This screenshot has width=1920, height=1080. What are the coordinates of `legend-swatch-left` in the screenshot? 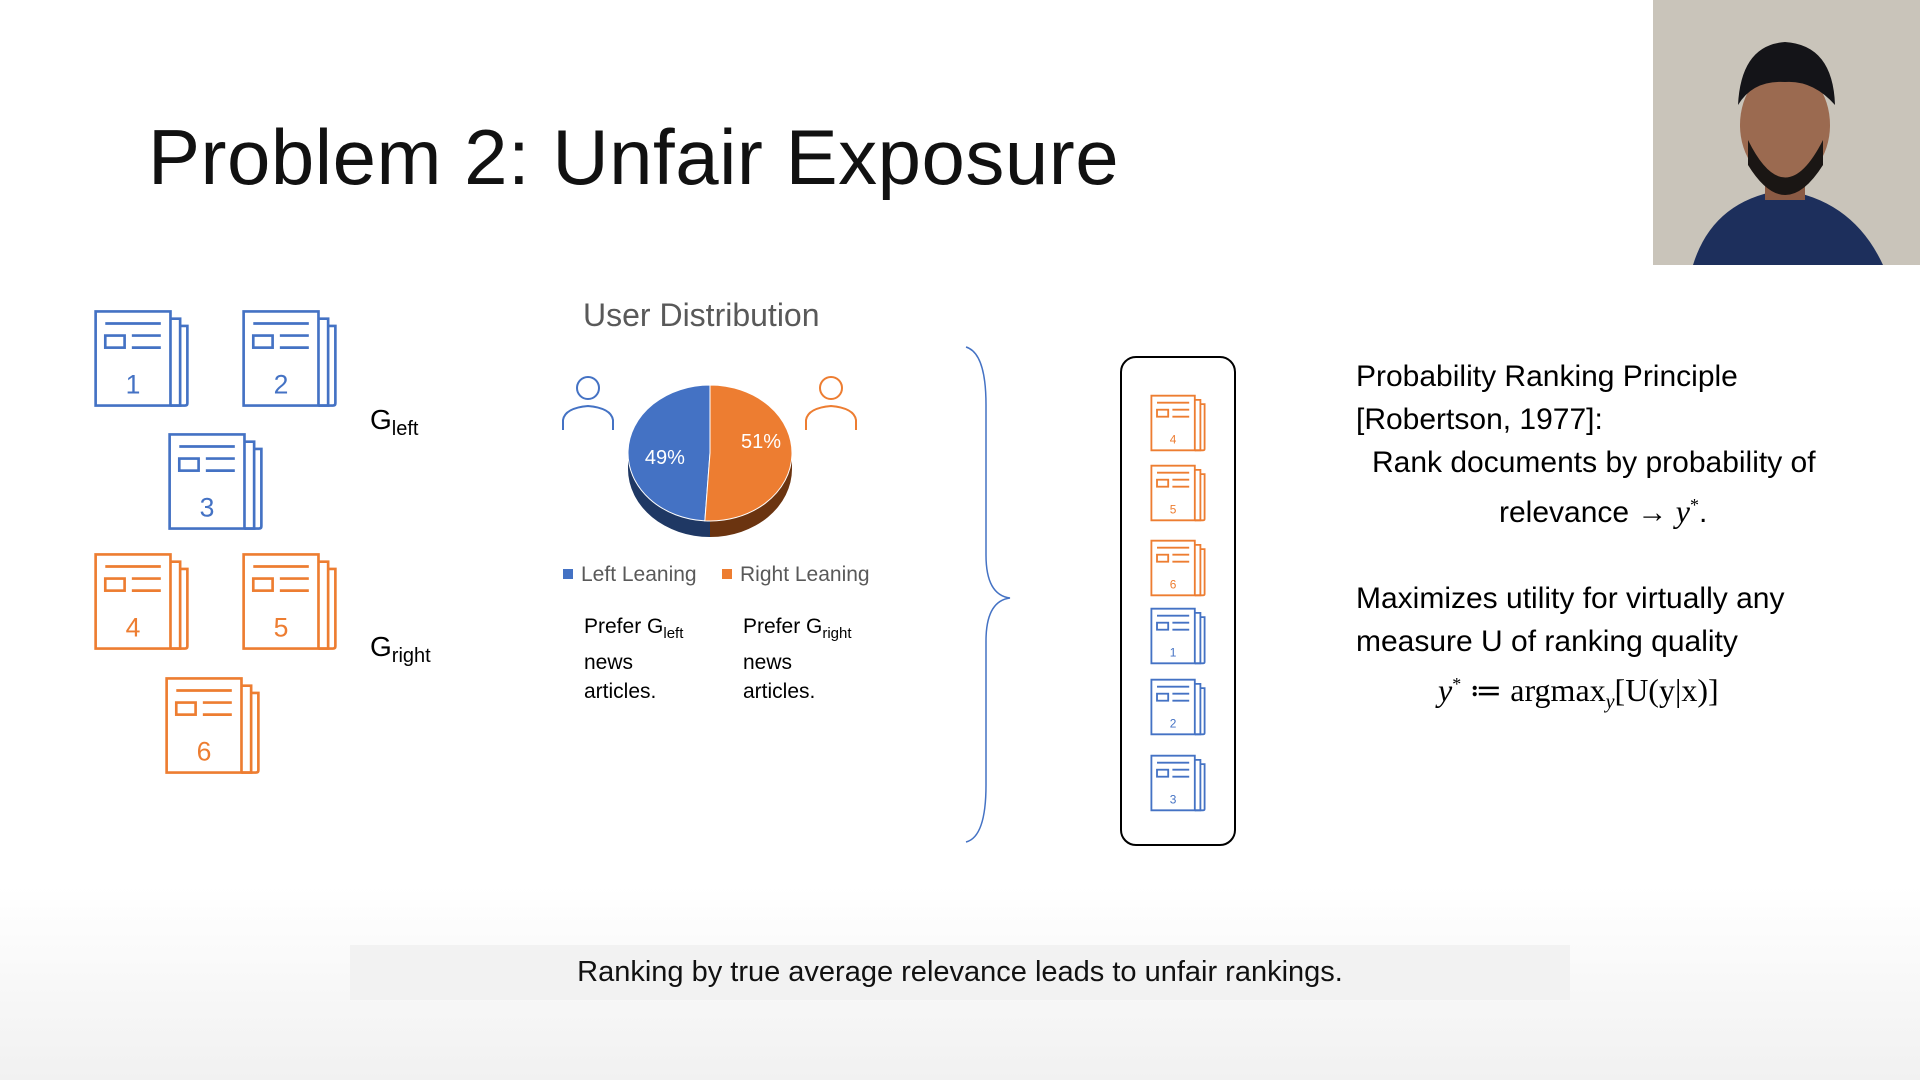 It's located at (568, 574).